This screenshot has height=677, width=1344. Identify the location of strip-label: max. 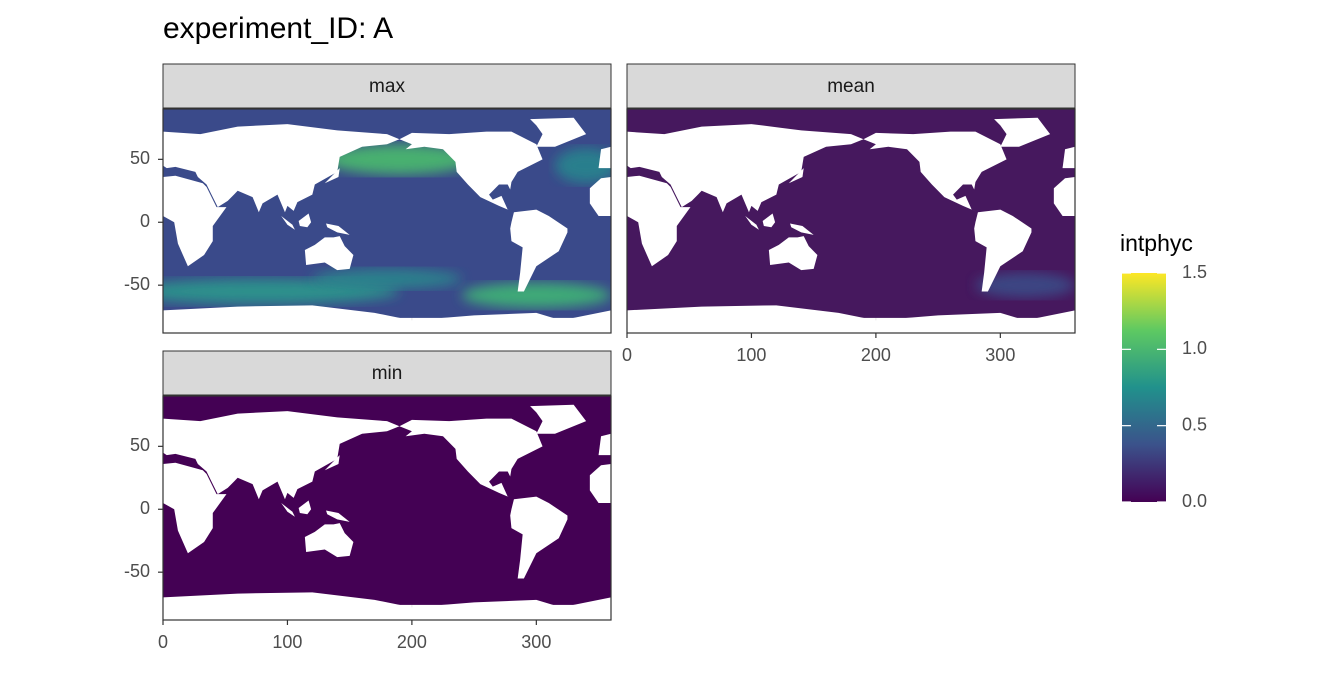
(387, 86).